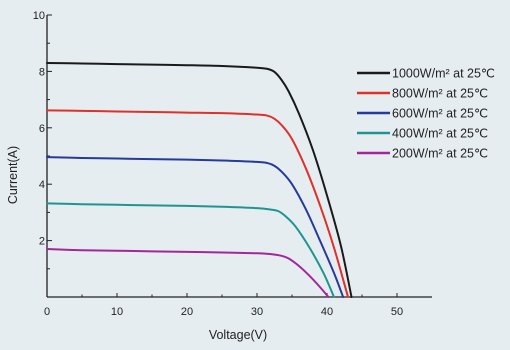  I want to click on x-tick-label: 10, so click(117, 312).